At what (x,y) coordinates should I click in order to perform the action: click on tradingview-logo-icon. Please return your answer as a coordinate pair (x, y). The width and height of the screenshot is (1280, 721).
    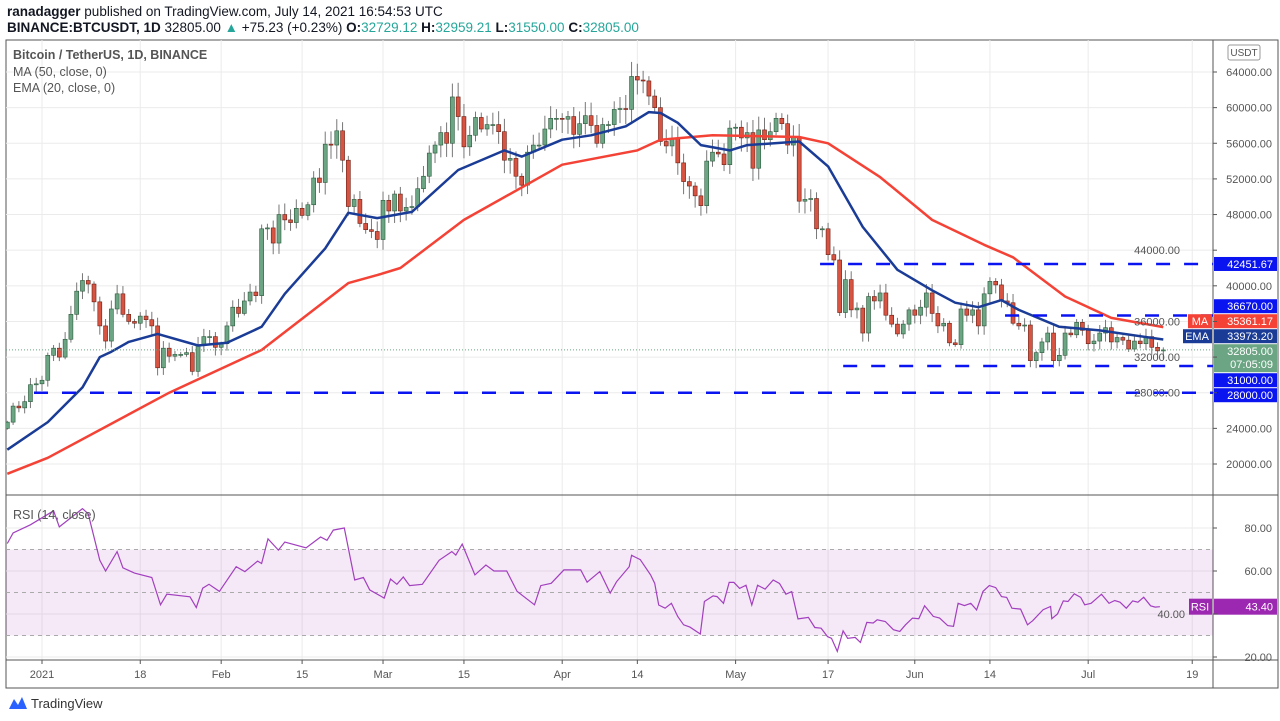
    Looking at the image, I should click on (18, 703).